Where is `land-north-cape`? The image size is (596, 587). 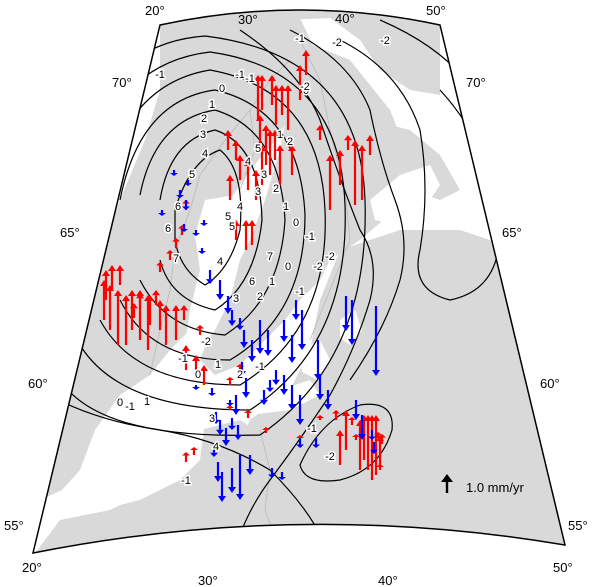
land-north-cape is located at coordinates (300, 52).